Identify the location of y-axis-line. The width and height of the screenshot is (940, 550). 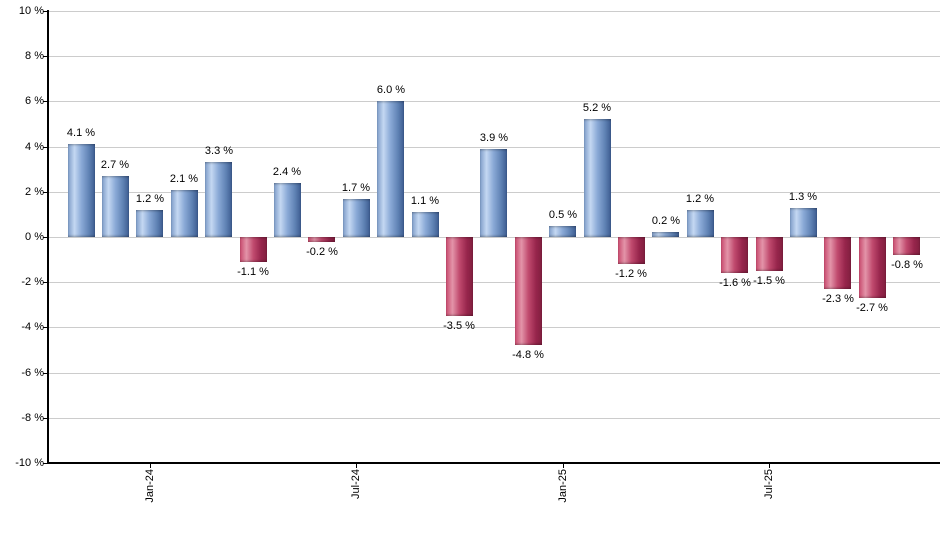
(48, 237).